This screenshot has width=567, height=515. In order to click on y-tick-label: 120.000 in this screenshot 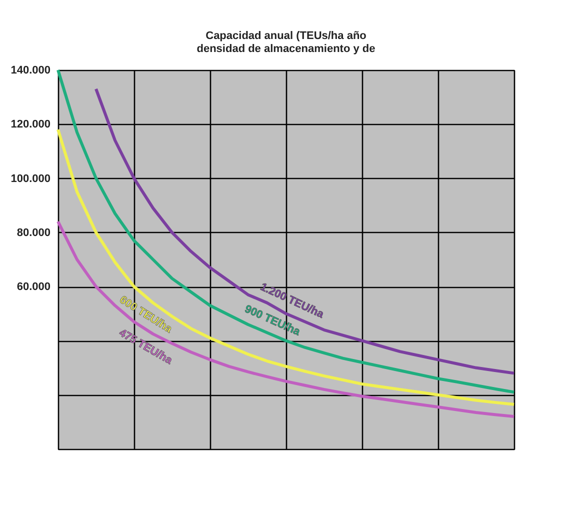, I will do `click(30, 124)`.